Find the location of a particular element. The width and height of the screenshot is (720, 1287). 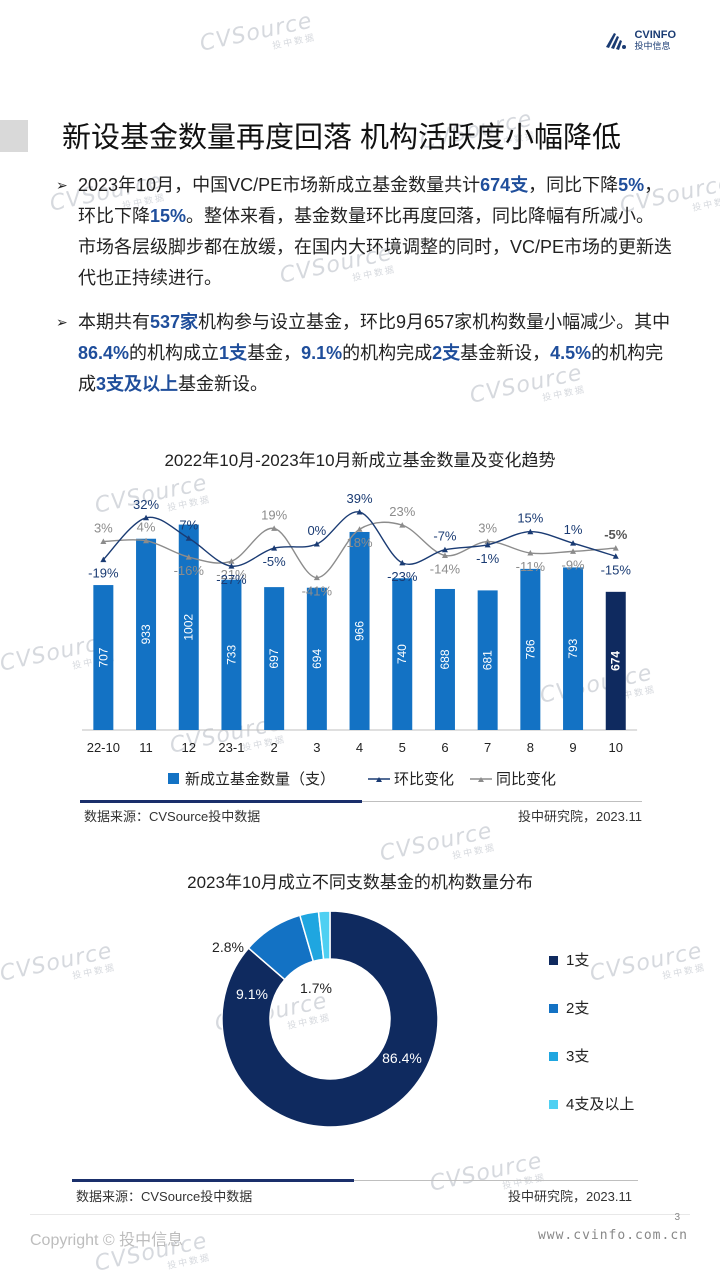

x-tick-label: 4 is located at coordinates (359, 747).